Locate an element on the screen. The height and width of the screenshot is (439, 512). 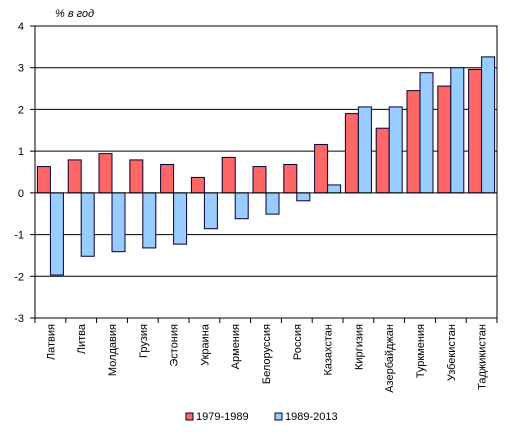
y-tick-label: -2 is located at coordinates (19, 277).